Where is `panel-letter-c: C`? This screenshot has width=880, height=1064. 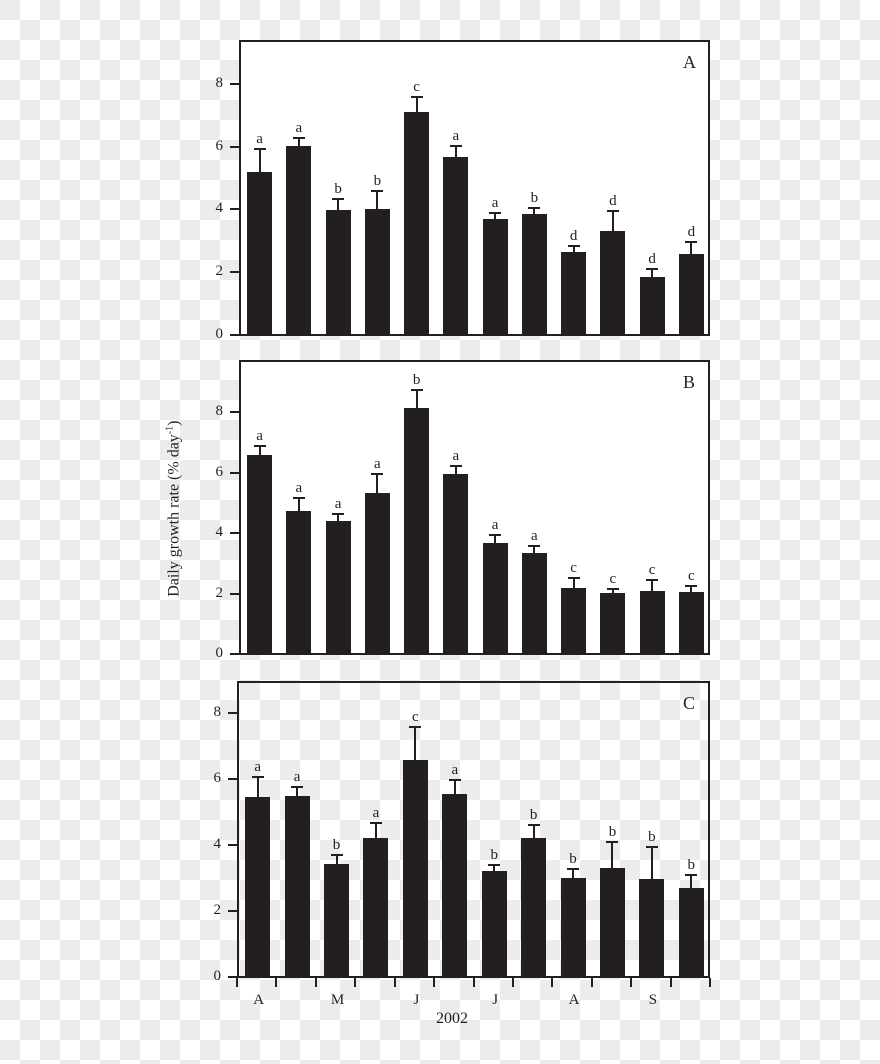 panel-letter-c: C is located at coordinates (689, 703).